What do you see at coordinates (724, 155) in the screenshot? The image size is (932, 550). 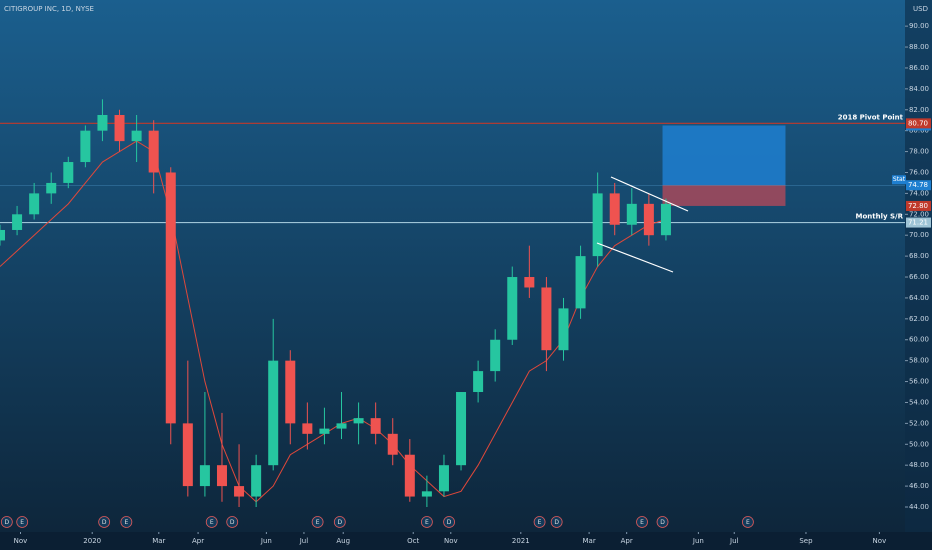 I see `target-zone` at bounding box center [724, 155].